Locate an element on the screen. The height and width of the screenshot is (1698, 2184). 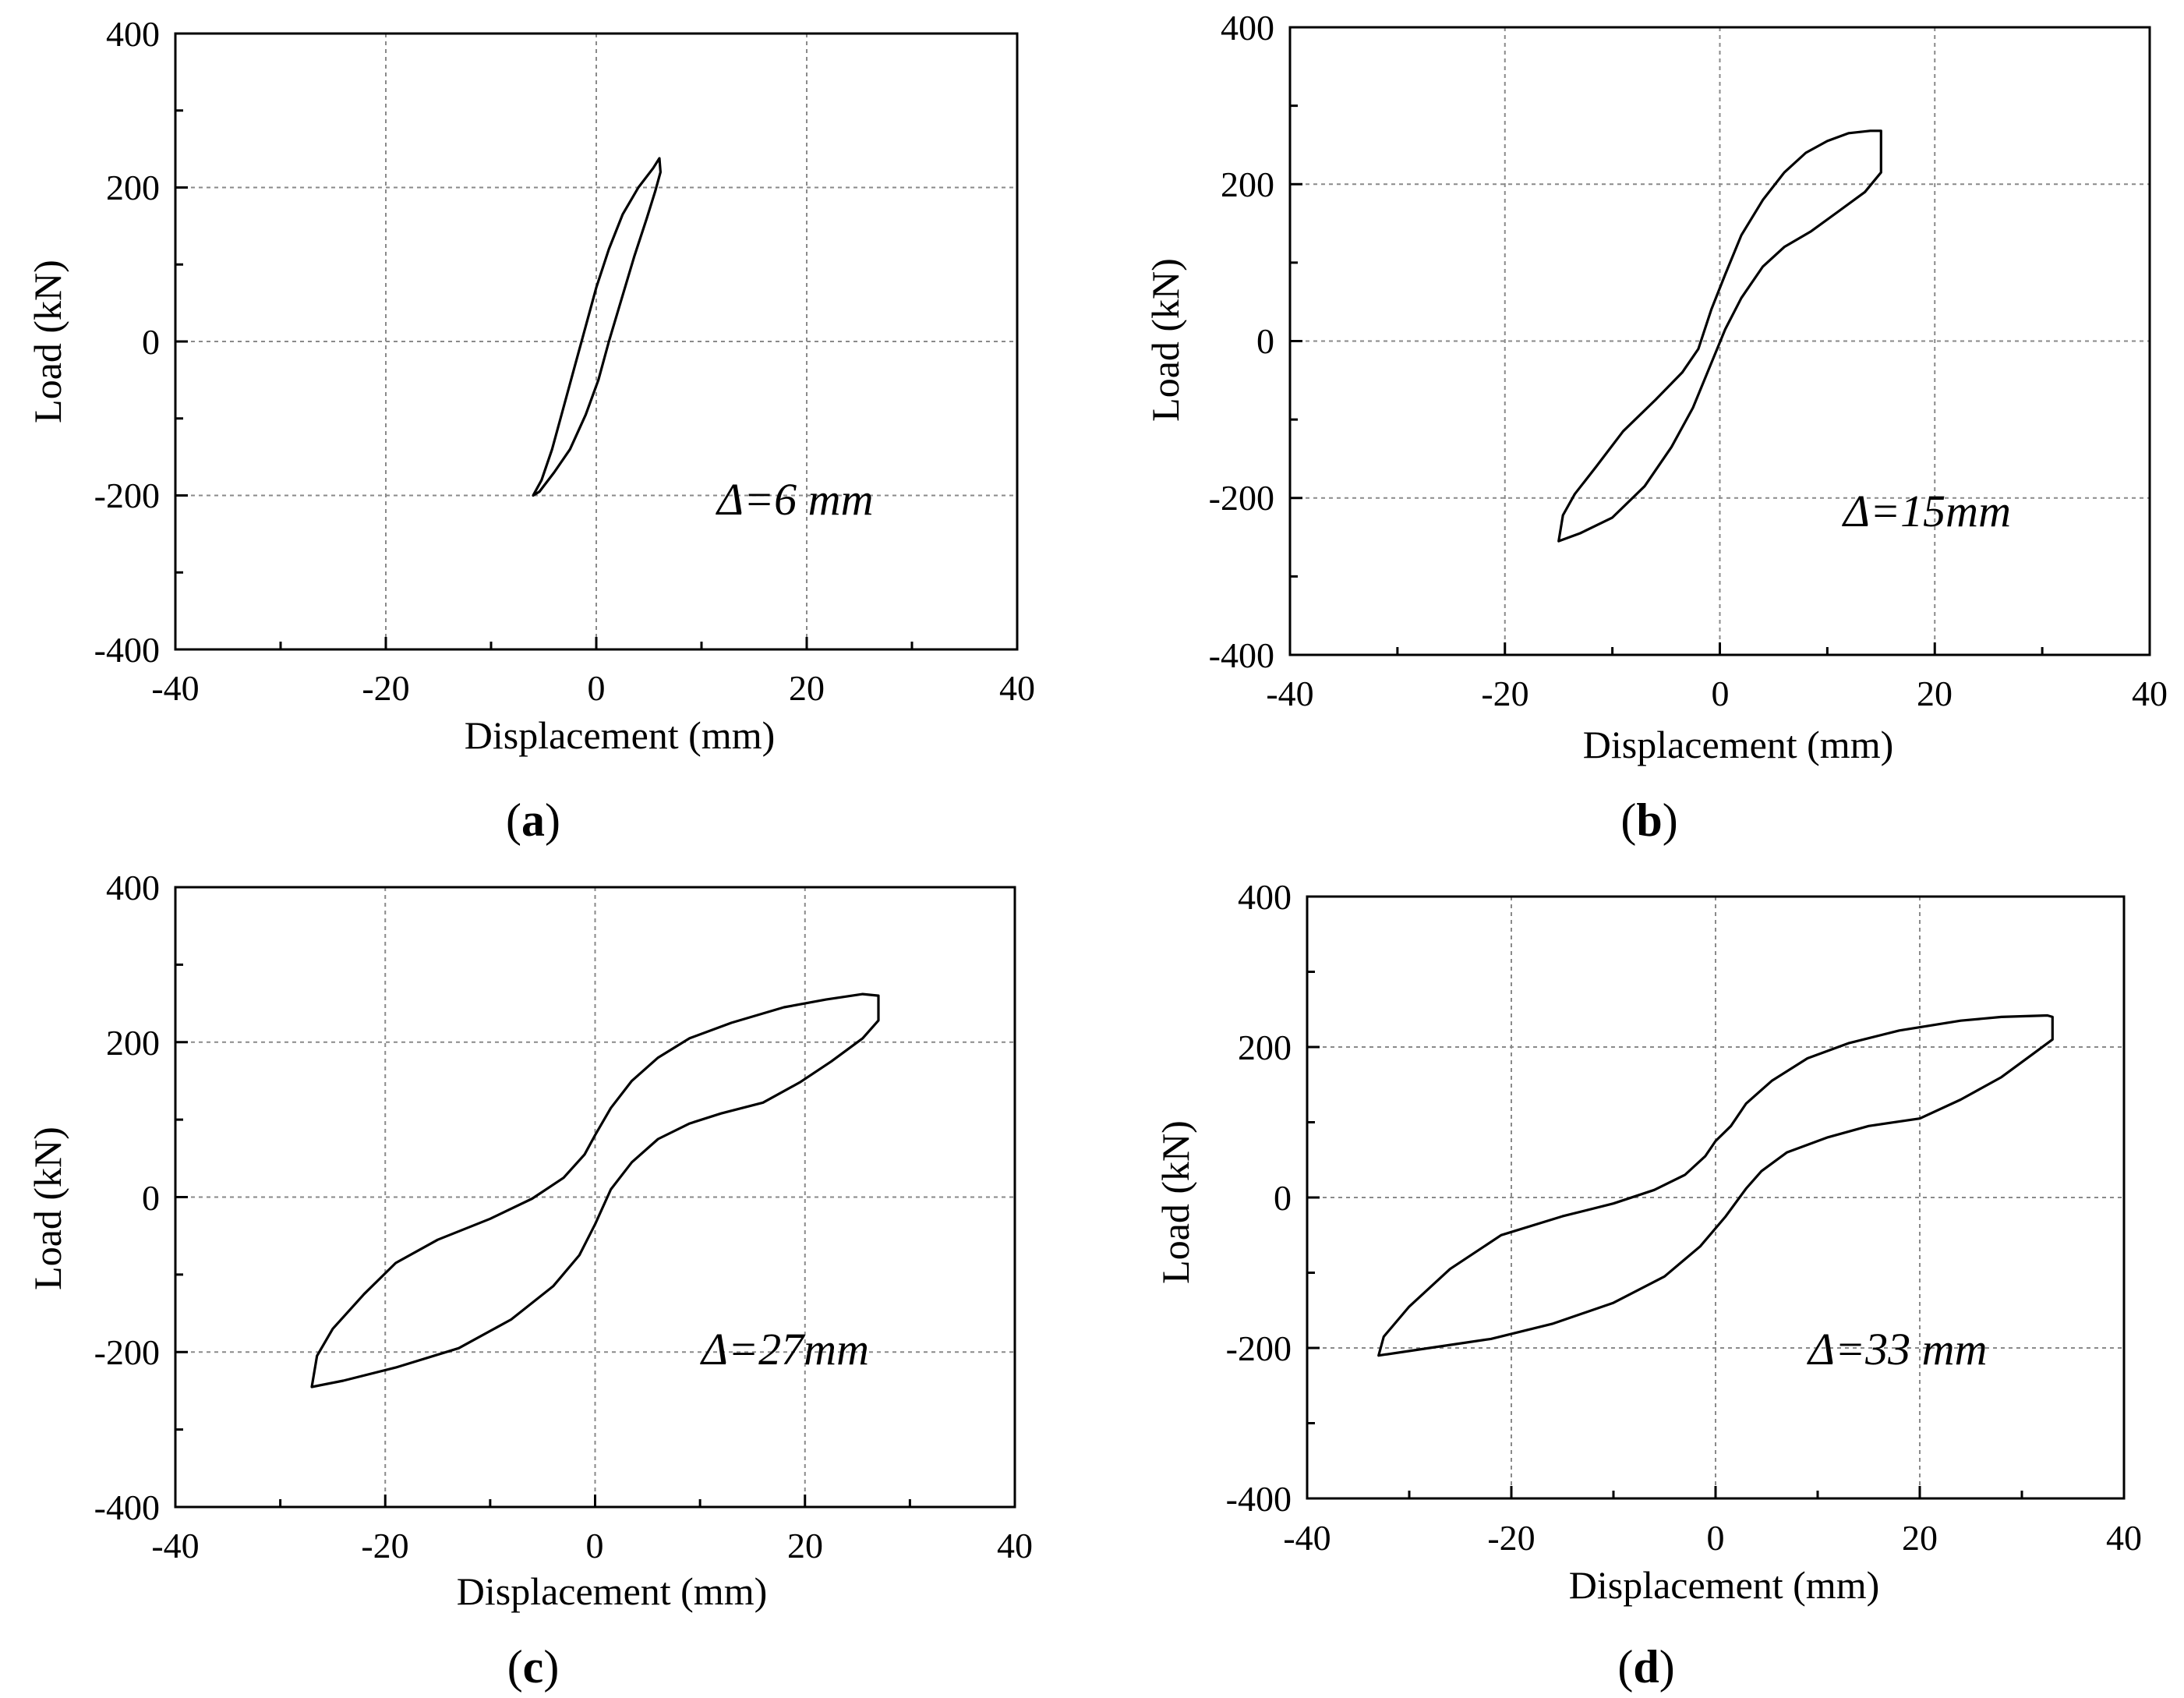
x-tick-labels-b: -40 -20 0 20 40 is located at coordinates (1717, 693).